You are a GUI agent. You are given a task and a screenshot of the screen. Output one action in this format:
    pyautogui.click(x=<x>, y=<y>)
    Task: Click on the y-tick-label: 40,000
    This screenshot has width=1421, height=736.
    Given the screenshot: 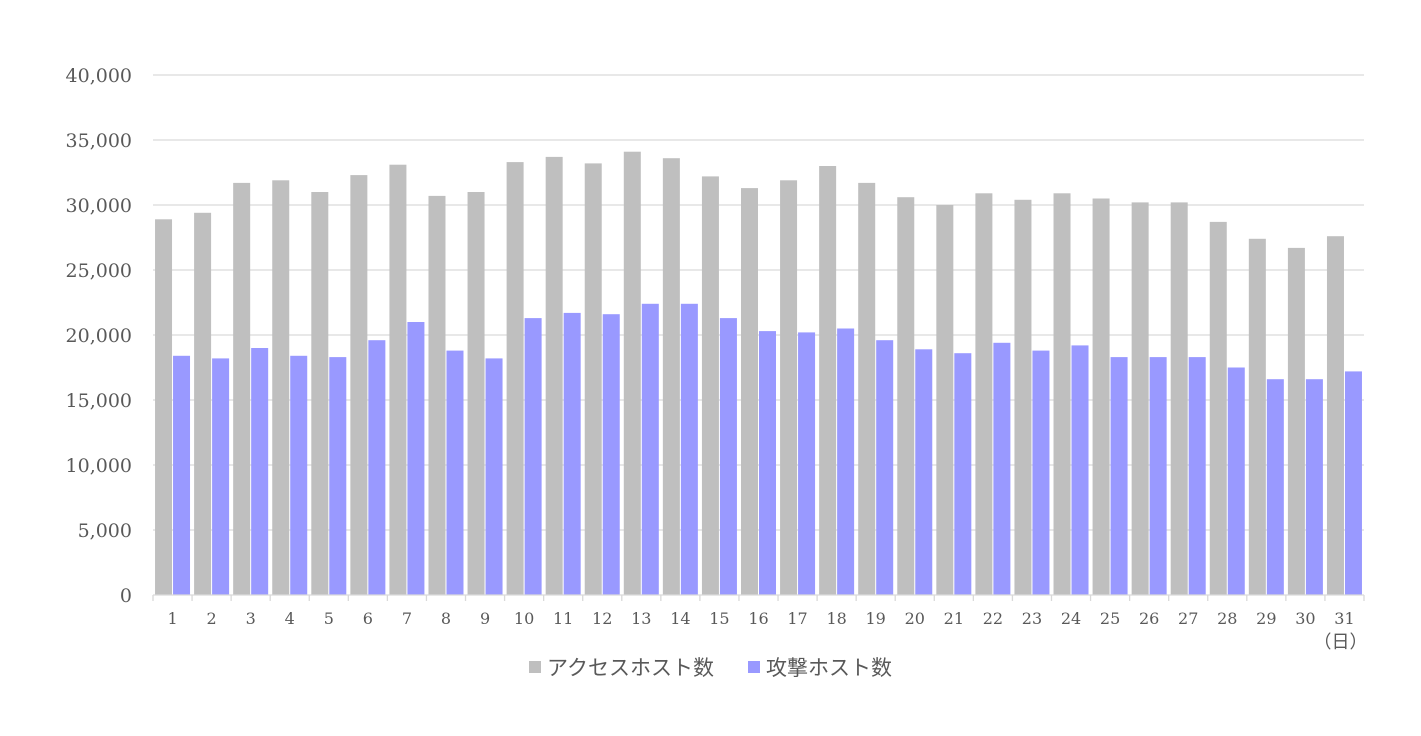 What is the action you would take?
    pyautogui.click(x=99, y=76)
    